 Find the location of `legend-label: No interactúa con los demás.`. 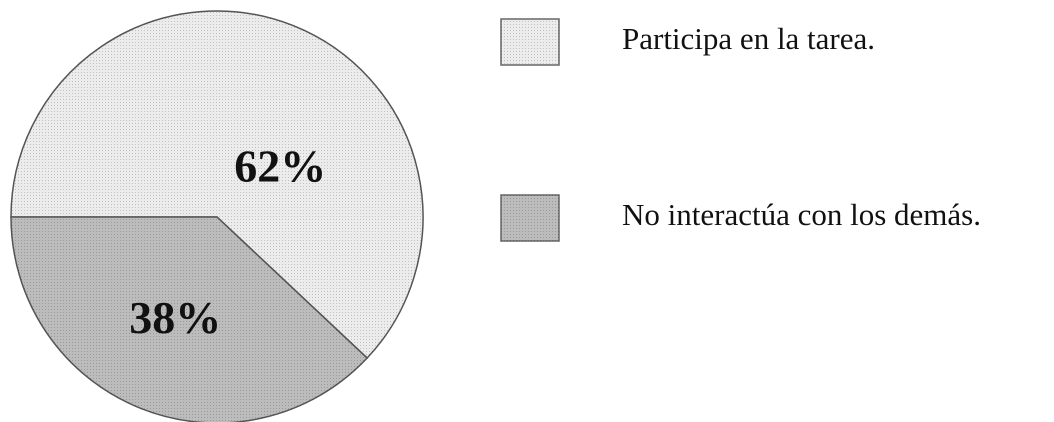

legend-label: No interactúa con los demás. is located at coordinates (801, 214).